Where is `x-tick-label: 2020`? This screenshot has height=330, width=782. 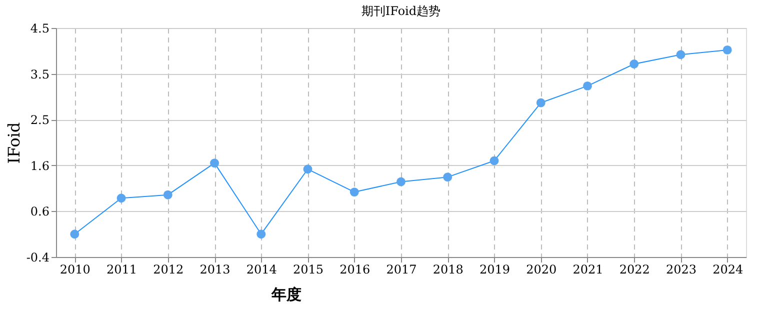 x-tick-label: 2020 is located at coordinates (541, 269).